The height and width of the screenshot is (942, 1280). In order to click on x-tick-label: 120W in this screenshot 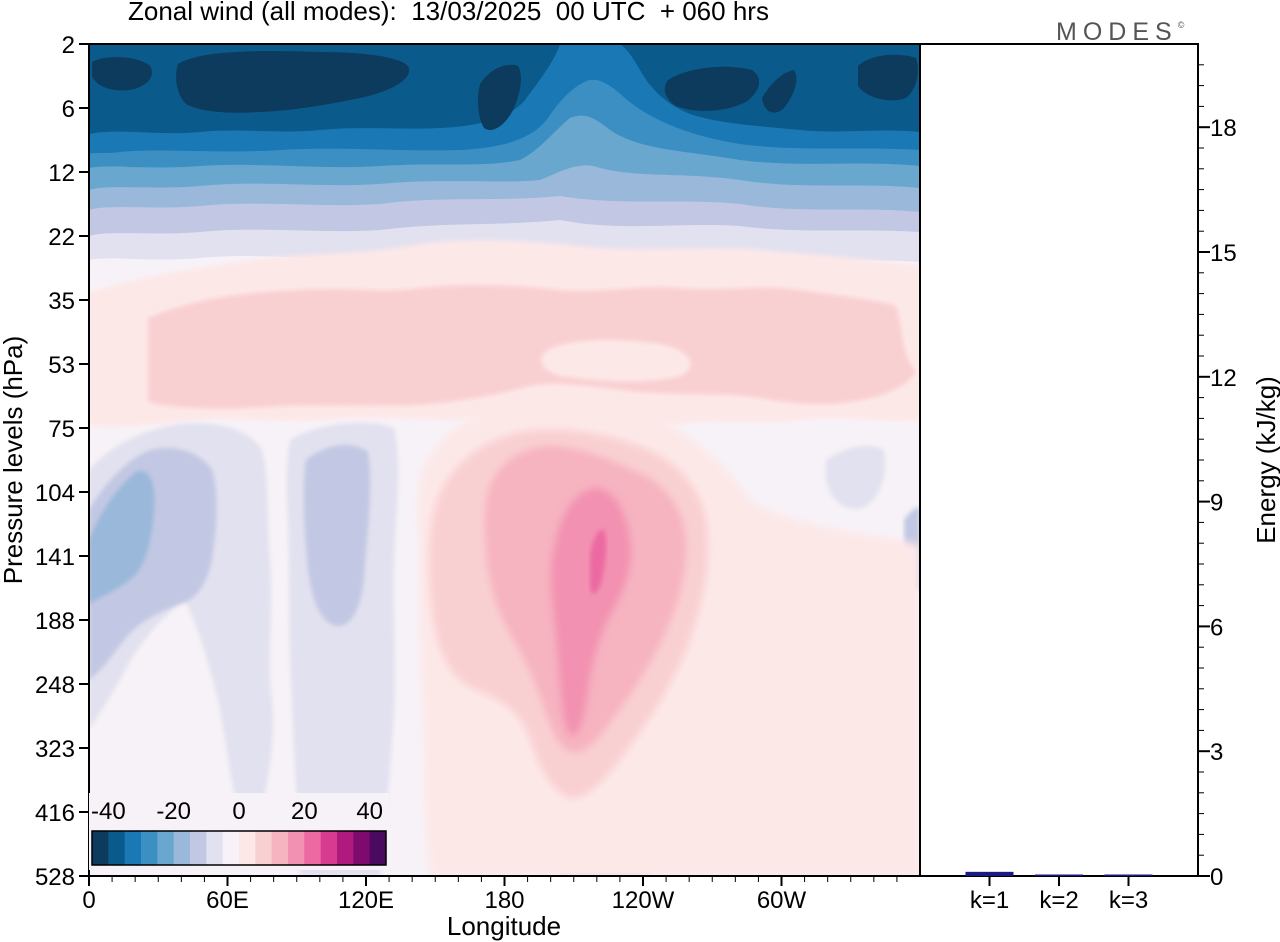, I will do `click(643, 900)`.